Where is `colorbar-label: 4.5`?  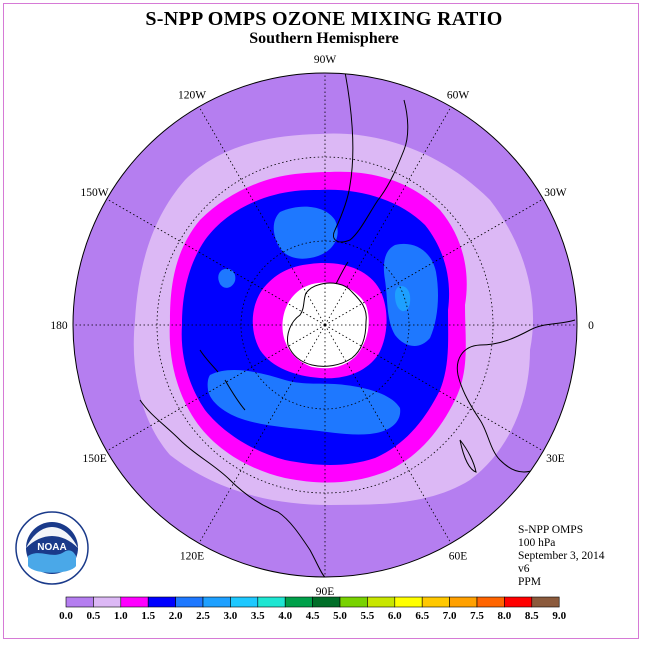 colorbar-label: 4.5 is located at coordinates (313, 616).